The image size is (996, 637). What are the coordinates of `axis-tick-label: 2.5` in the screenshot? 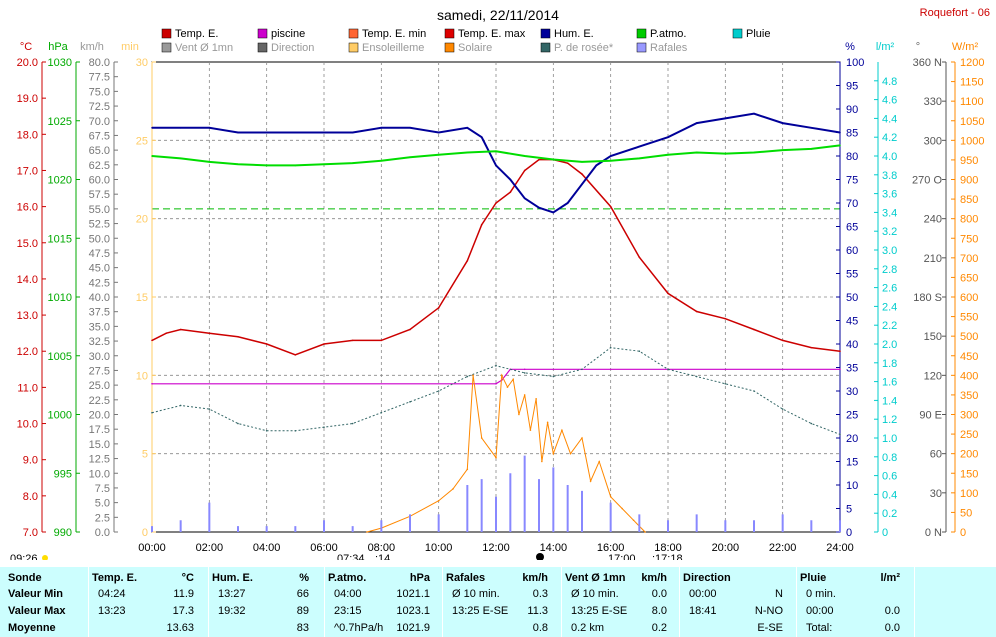 It's located at (102, 518).